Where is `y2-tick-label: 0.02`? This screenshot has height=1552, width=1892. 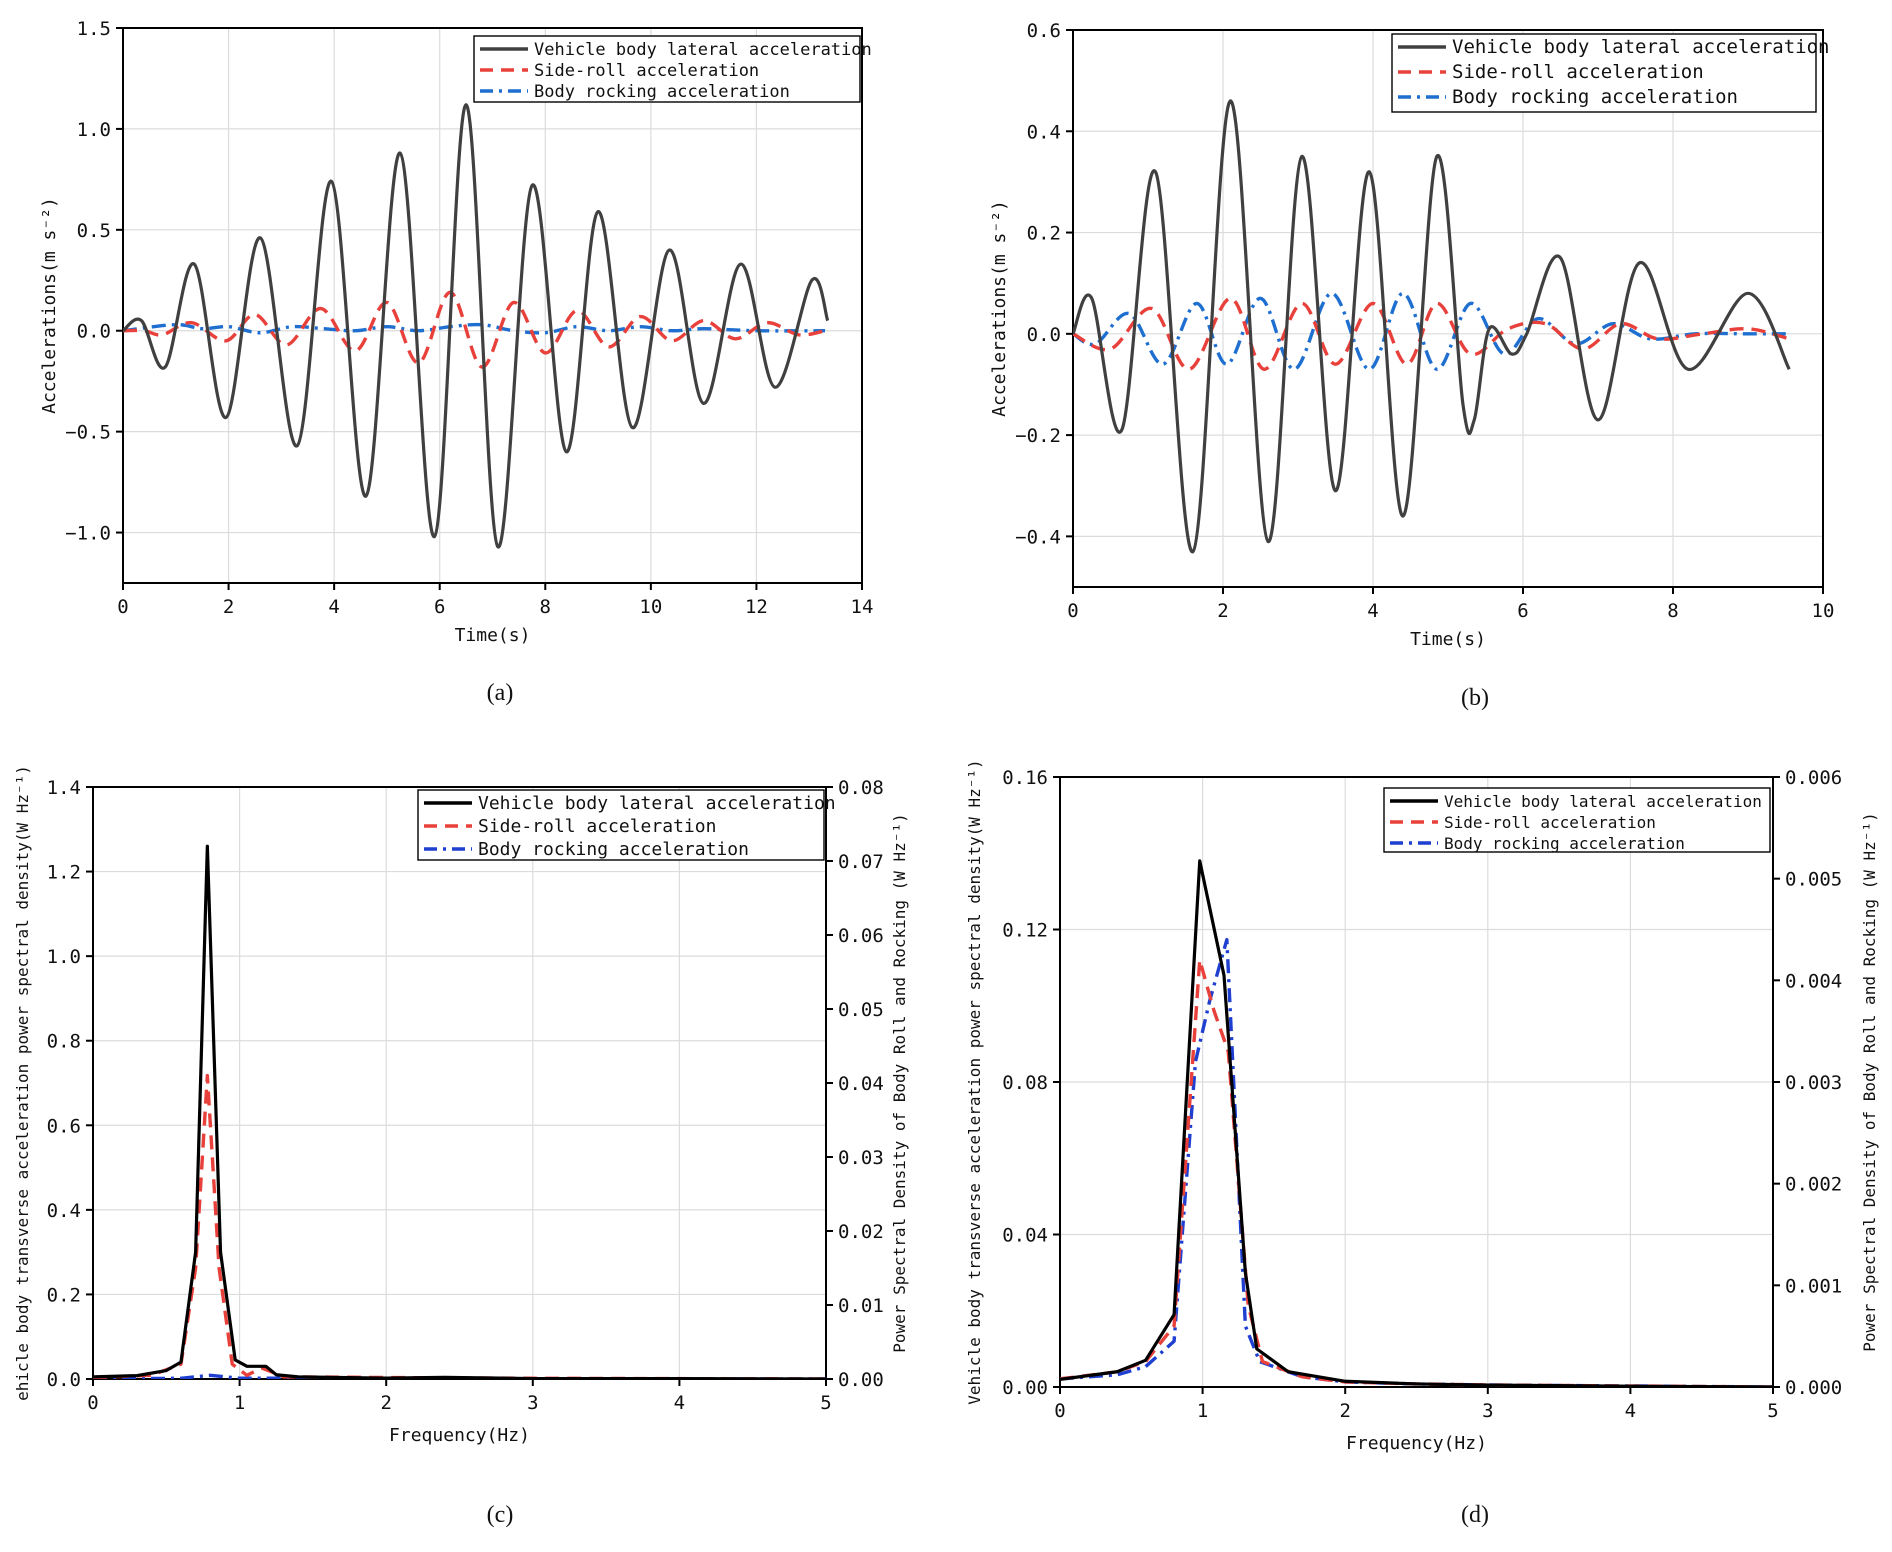 y2-tick-label: 0.02 is located at coordinates (861, 1232).